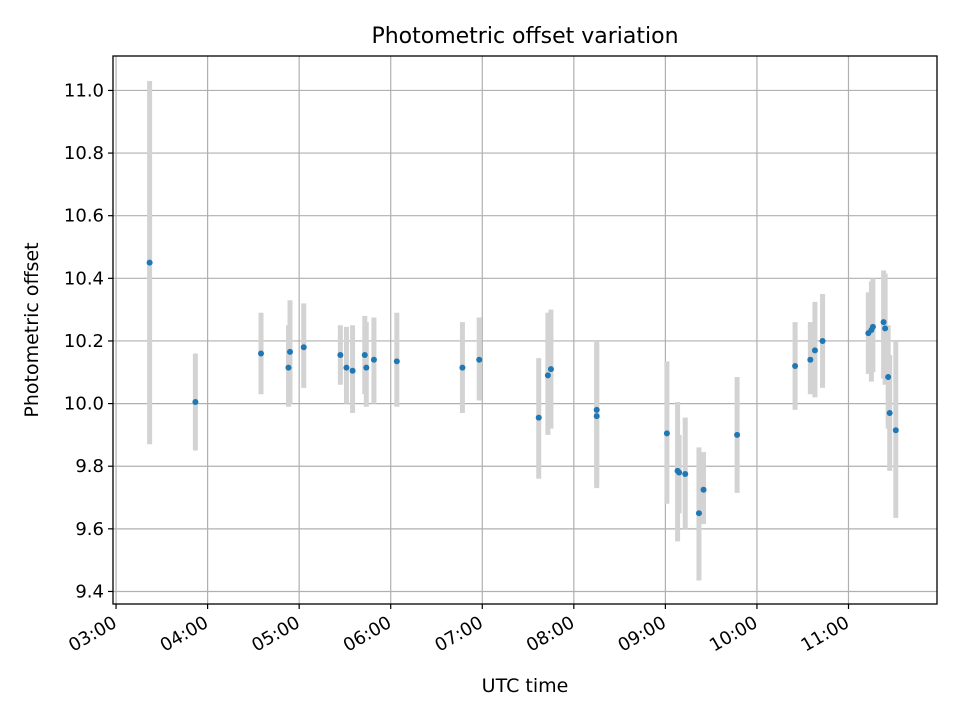 The height and width of the screenshot is (720, 960). I want to click on y-tick-label: 11.0, so click(84, 90).